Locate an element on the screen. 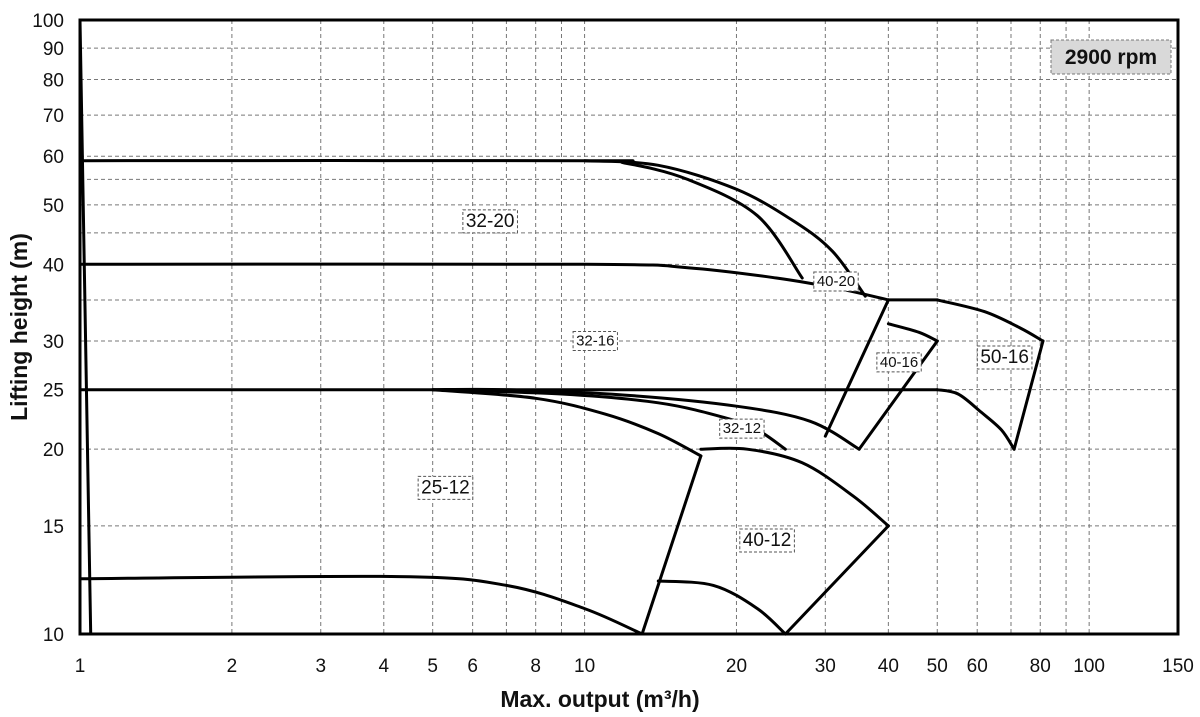 This screenshot has height=717, width=1200. x-tick-label: 4 is located at coordinates (383, 666).